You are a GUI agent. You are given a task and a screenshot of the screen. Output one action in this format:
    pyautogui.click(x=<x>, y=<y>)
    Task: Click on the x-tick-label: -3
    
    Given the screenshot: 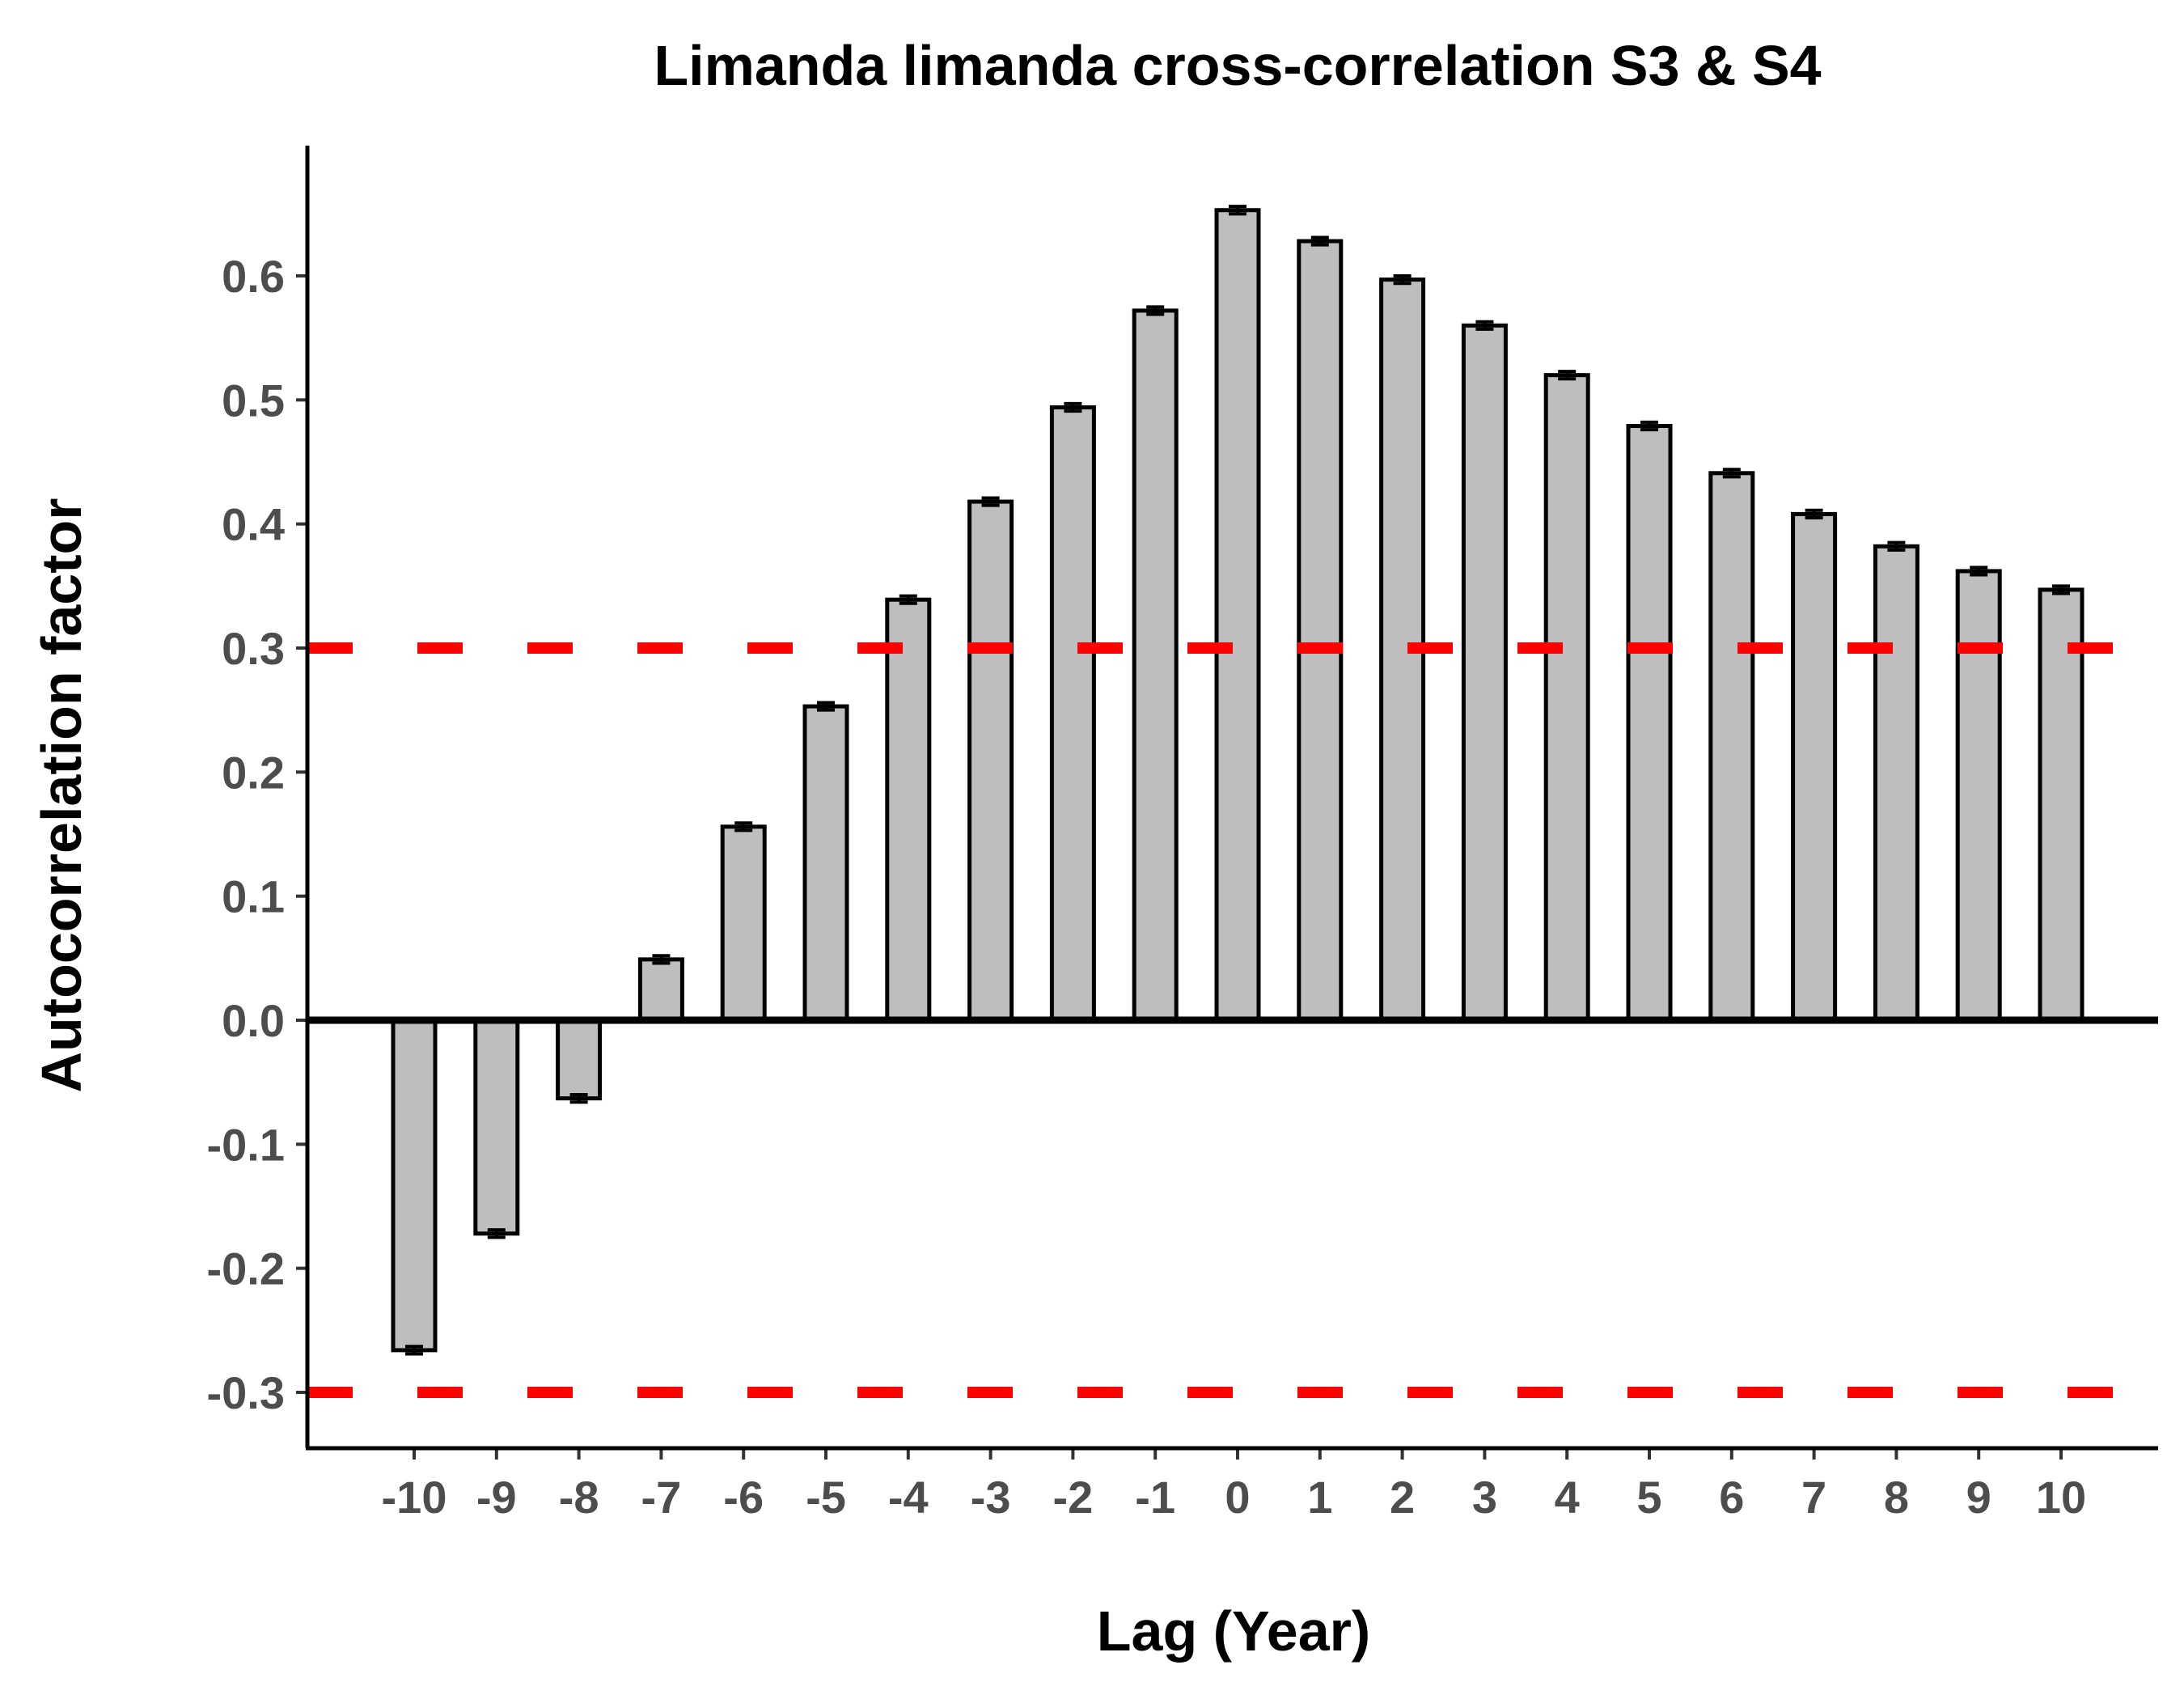 What is the action you would take?
    pyautogui.click(x=991, y=1497)
    